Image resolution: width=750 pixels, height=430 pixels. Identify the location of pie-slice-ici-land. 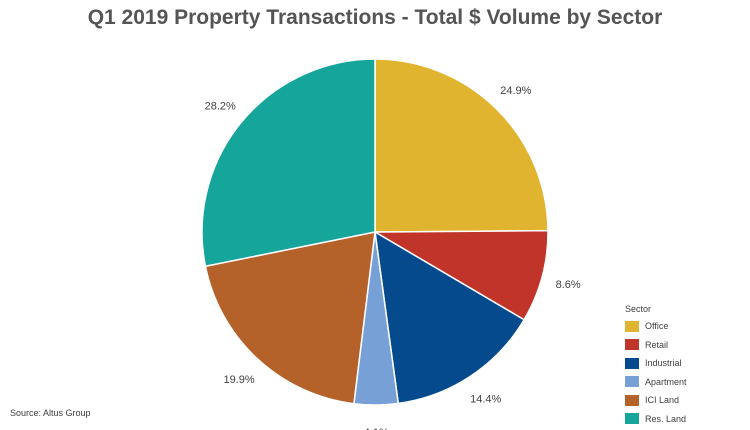
(290, 318).